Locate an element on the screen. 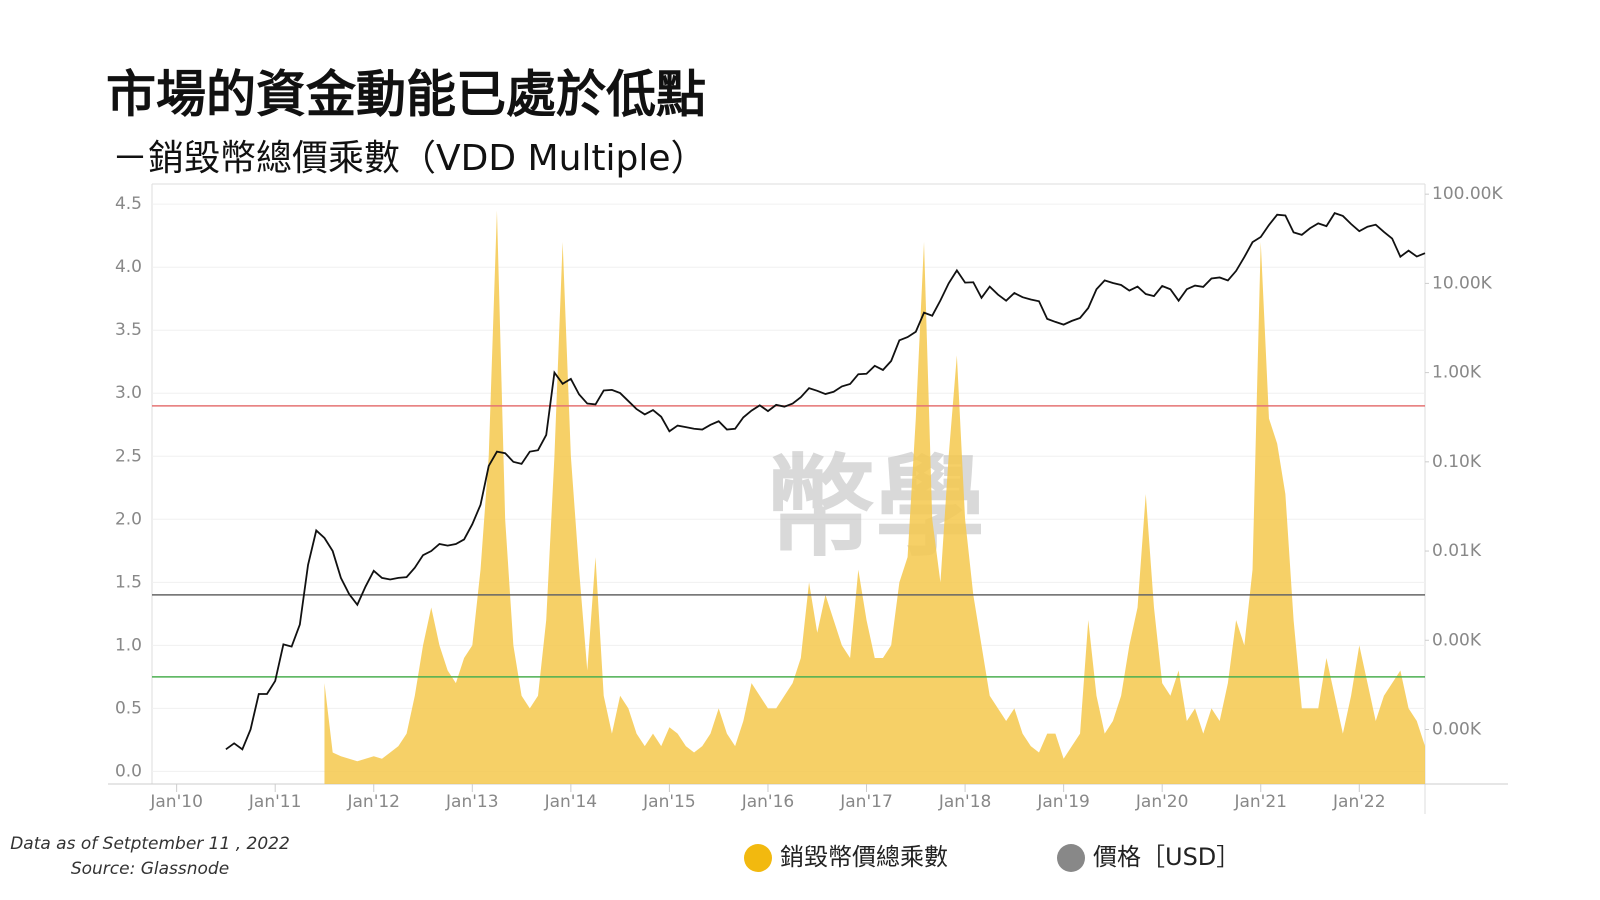 Image resolution: width=1600 pixels, height=900 pixels. x-tick-label: Jan'12 is located at coordinates (373, 802).